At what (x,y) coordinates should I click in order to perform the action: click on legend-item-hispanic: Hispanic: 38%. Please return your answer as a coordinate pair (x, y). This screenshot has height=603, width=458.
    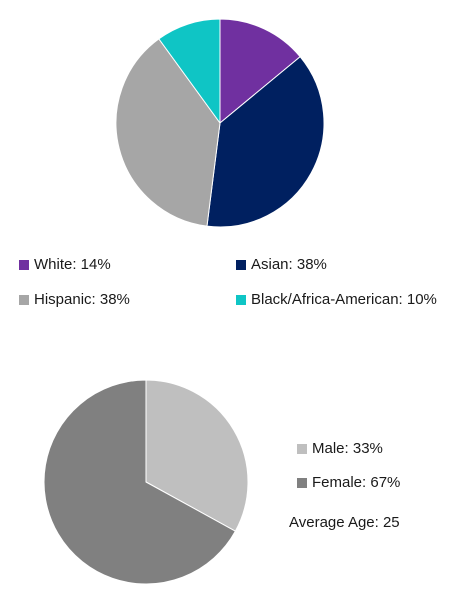
    Looking at the image, I should click on (74, 300).